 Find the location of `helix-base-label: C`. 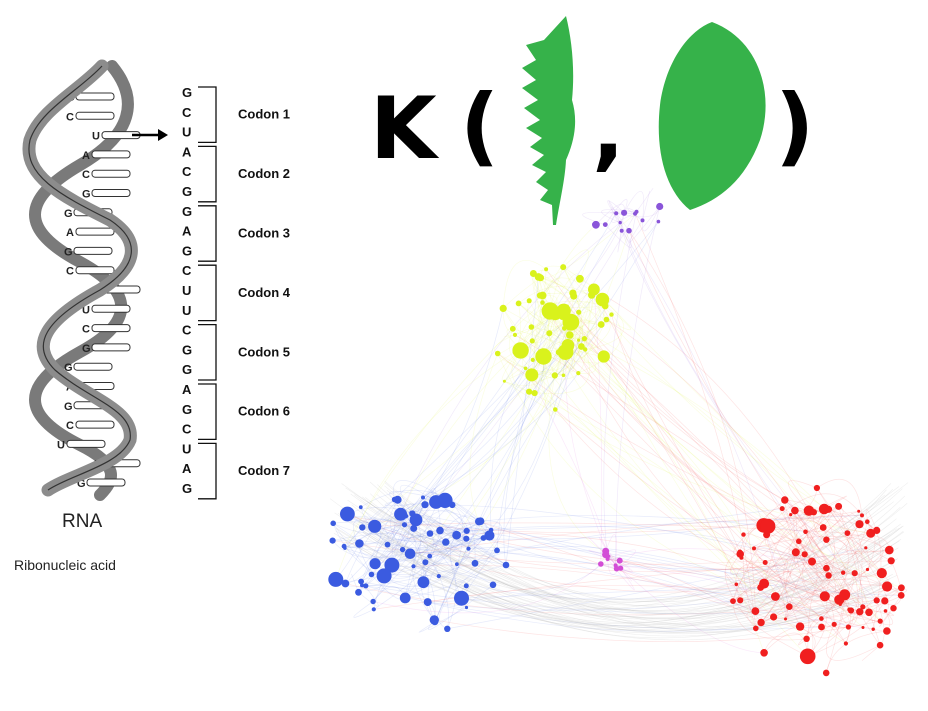

helix-base-label: C is located at coordinates (86, 330).